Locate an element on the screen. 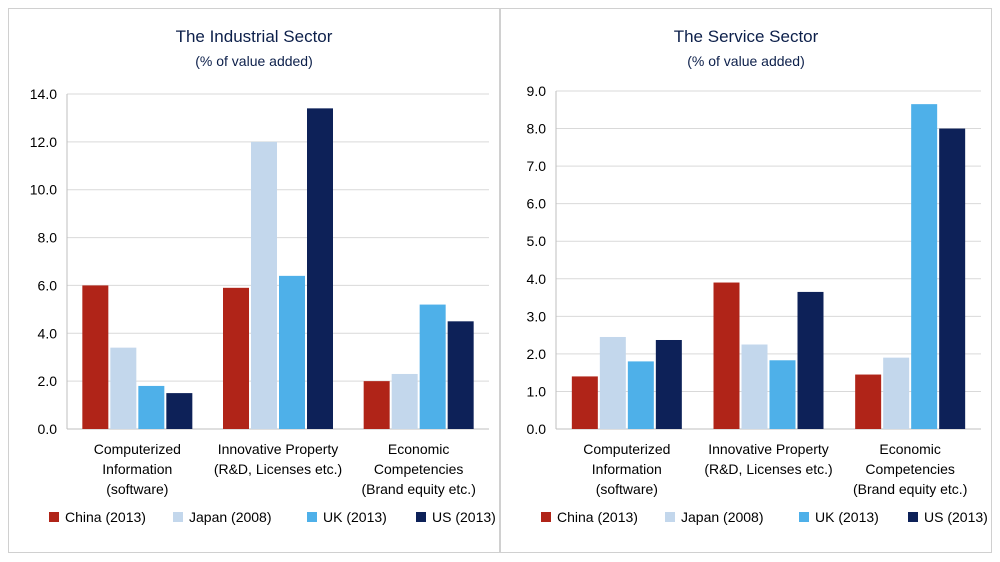 Image resolution: width=1000 pixels, height=562 pixels. y-tick-label: 7.0 is located at coordinates (537, 166).